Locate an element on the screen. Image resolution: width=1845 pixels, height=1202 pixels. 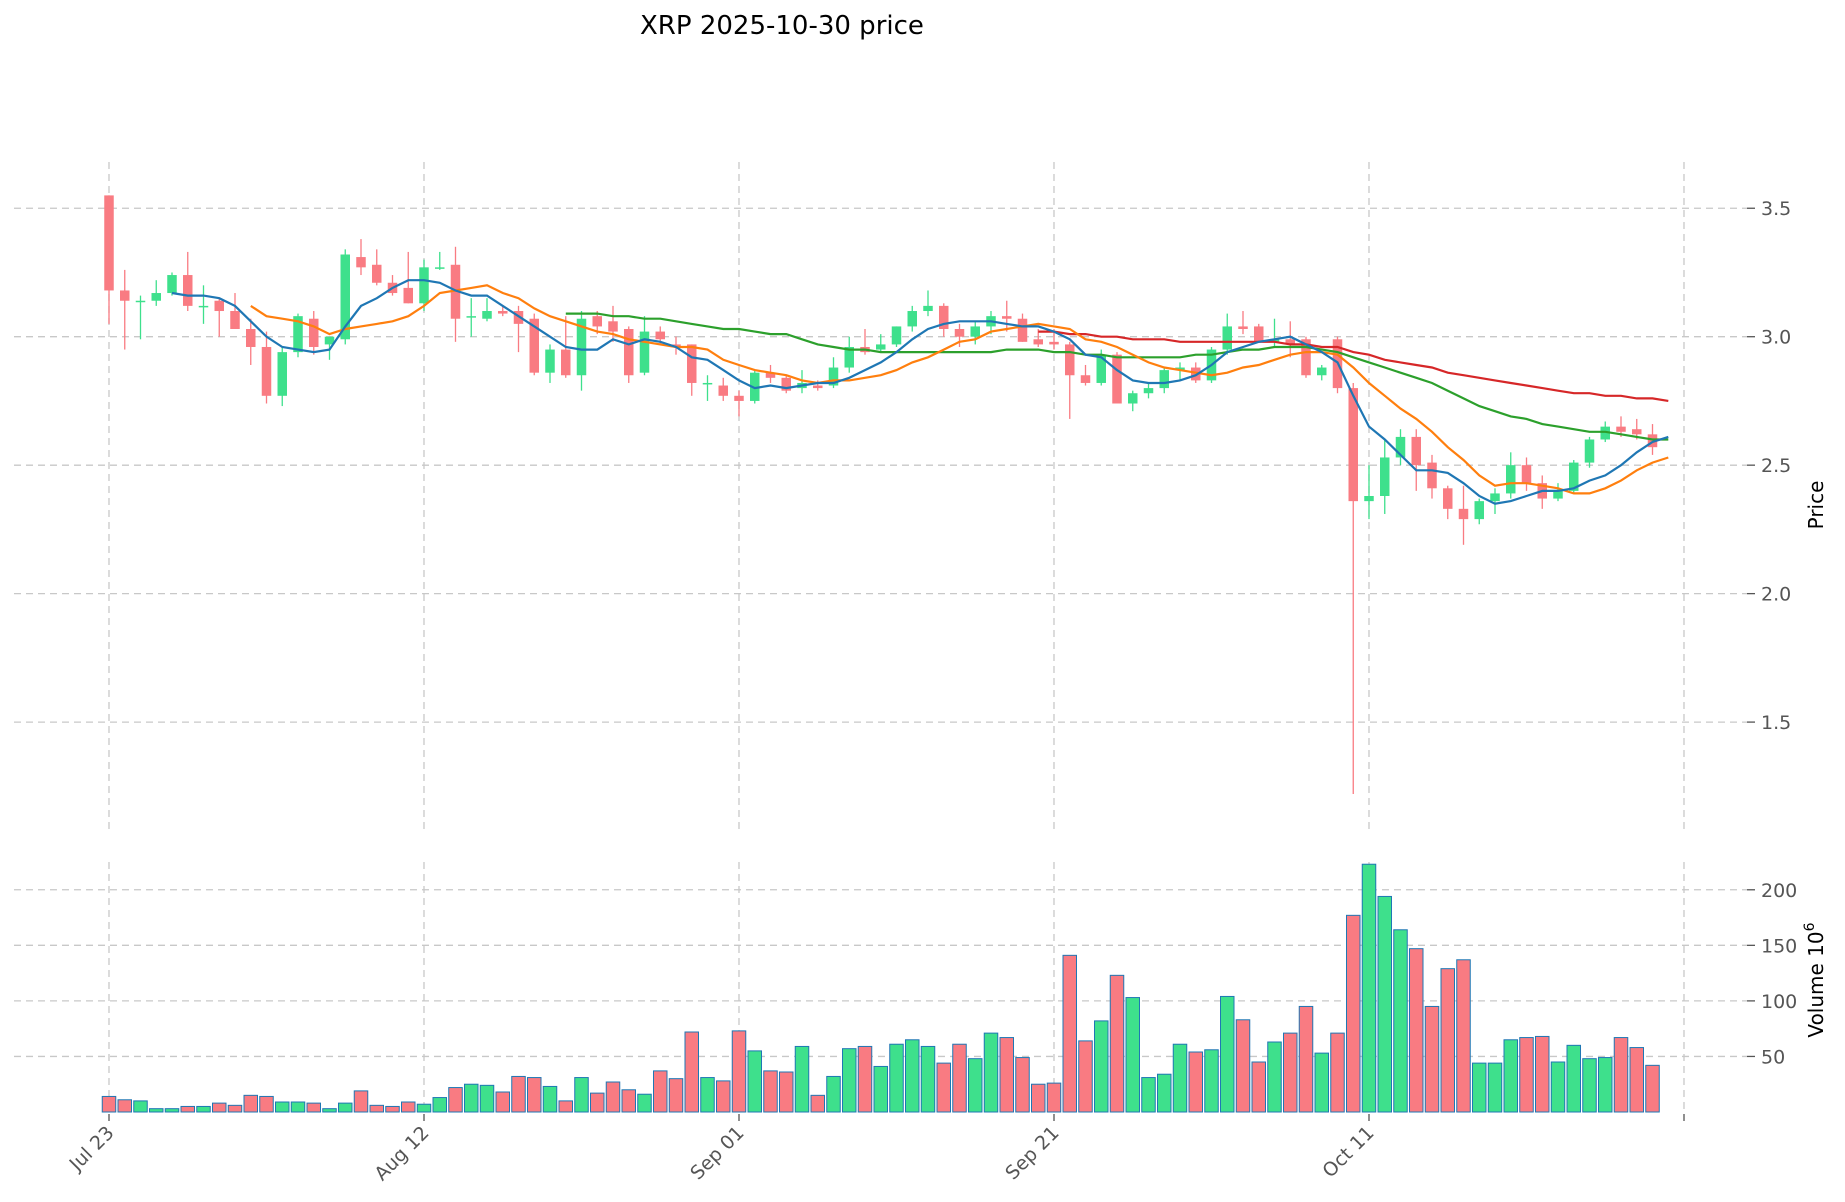
price-tick-label: 2.5 is located at coordinates (1776, 466).